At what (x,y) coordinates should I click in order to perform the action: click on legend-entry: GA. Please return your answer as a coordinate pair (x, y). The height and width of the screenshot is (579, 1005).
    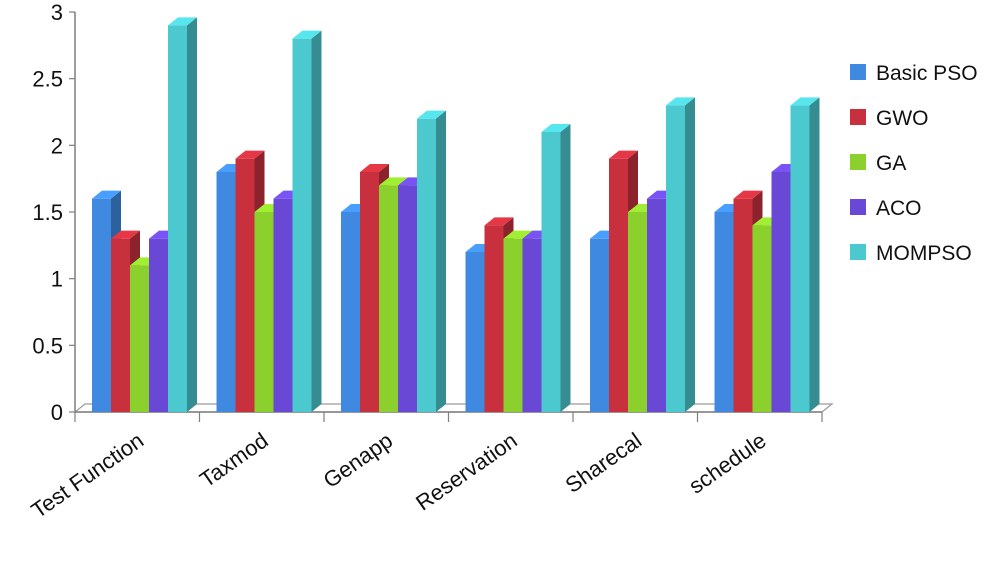
    Looking at the image, I should click on (878, 163).